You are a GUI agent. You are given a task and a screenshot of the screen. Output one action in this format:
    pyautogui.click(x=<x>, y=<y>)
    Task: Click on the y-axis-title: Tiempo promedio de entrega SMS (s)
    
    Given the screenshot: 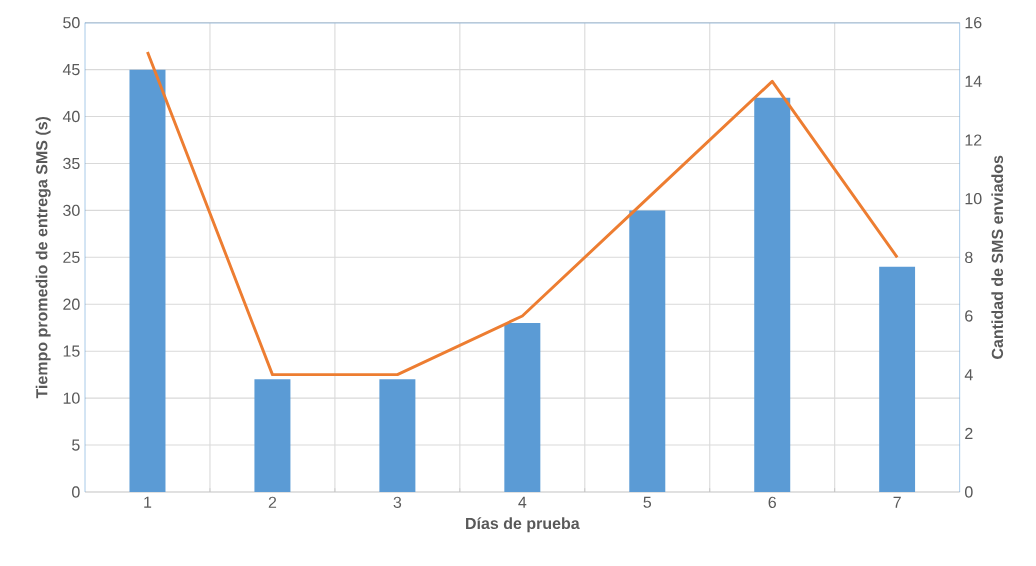 What is the action you would take?
    pyautogui.click(x=43, y=257)
    